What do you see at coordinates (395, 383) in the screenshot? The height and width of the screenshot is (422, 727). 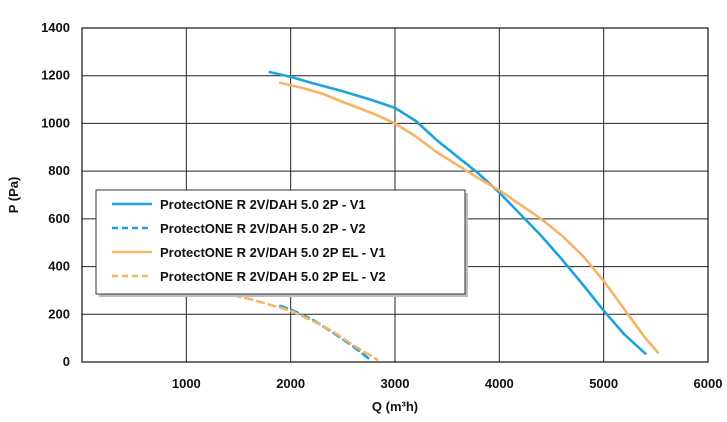 I see `x-tick-label: 3000` at bounding box center [395, 383].